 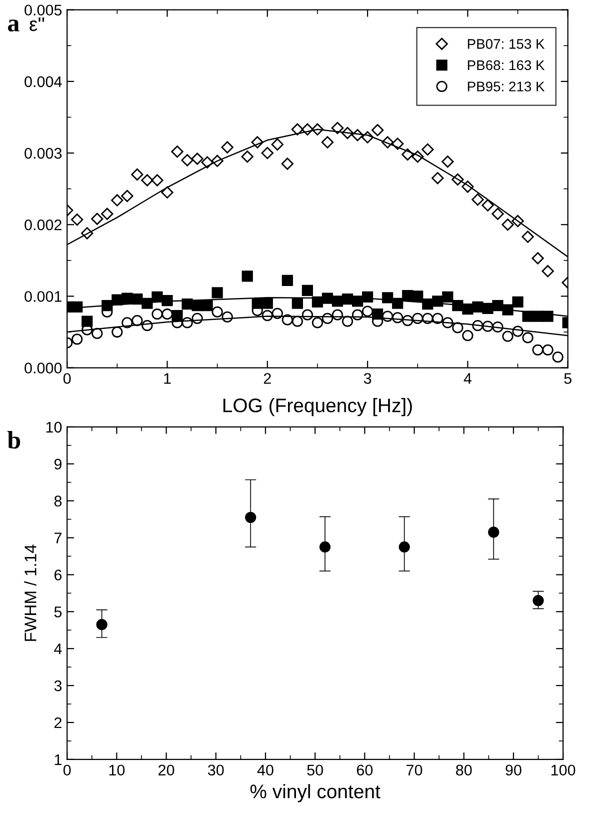 What do you see at coordinates (506, 87) in the screenshot?
I see `legend-label: PB95: 213 K` at bounding box center [506, 87].